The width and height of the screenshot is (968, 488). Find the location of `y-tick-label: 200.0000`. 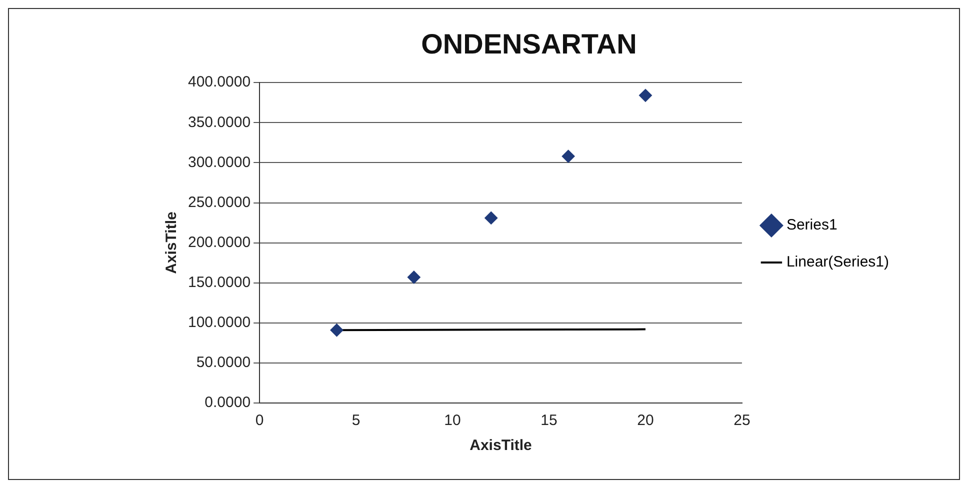

y-tick-label: 200.0000 is located at coordinates (219, 242).